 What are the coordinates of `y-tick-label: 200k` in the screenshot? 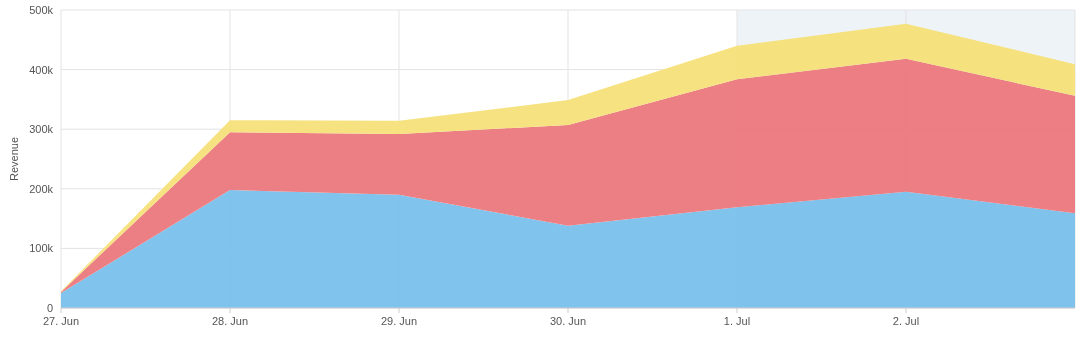 It's located at (41, 188).